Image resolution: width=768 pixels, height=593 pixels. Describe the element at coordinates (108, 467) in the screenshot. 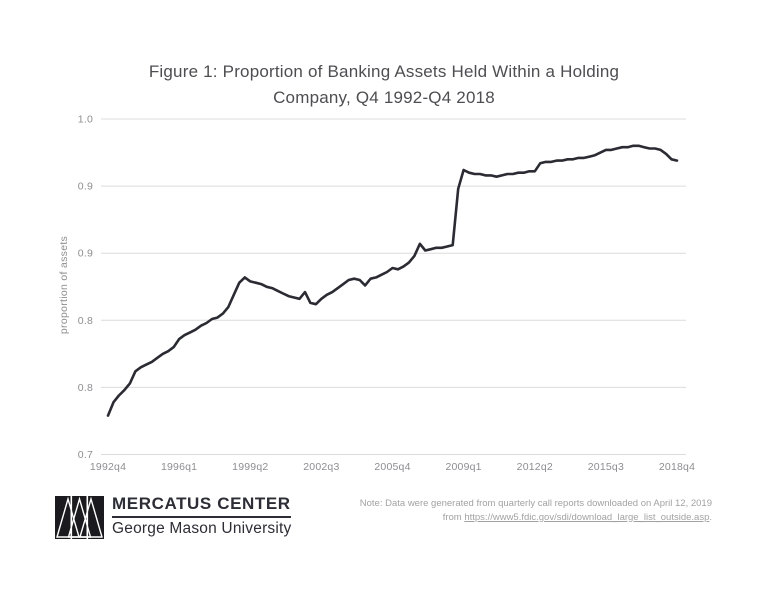

I see `x-tick-label: 1992q4` at that location.